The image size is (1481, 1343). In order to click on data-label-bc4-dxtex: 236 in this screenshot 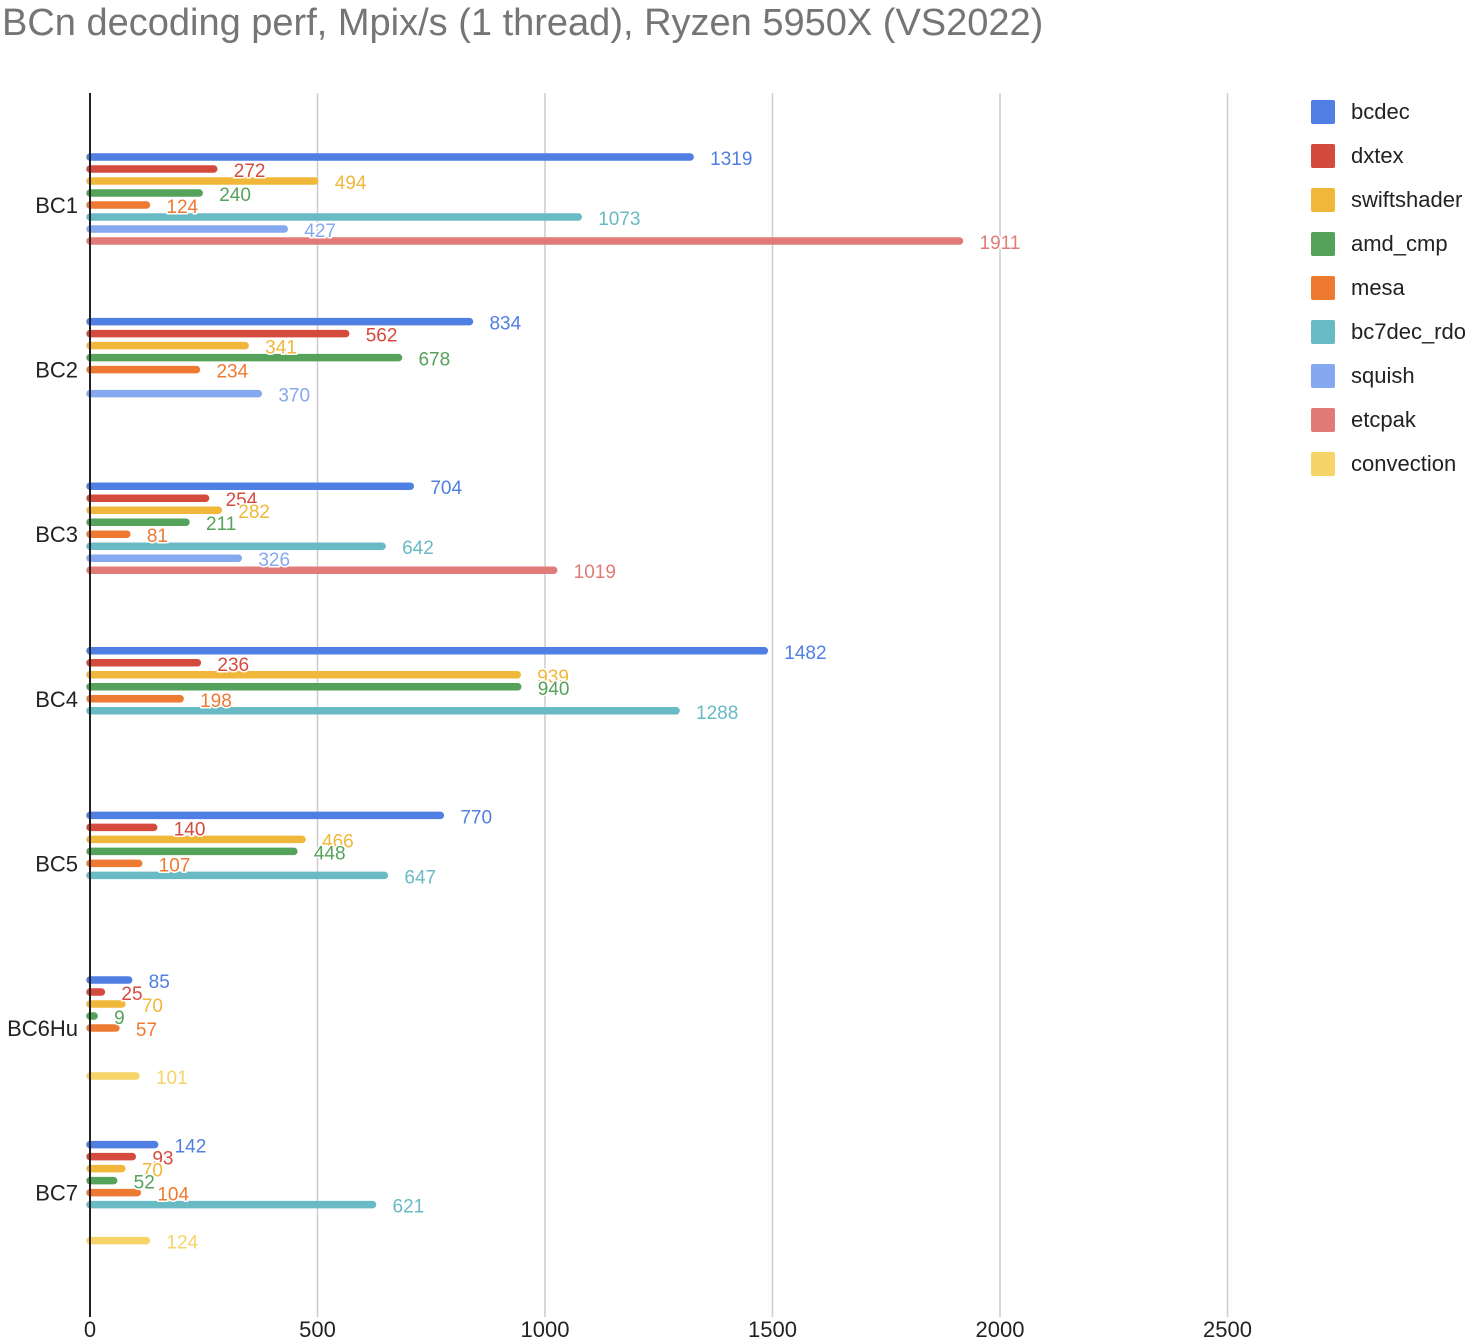, I will do `click(233, 665)`.